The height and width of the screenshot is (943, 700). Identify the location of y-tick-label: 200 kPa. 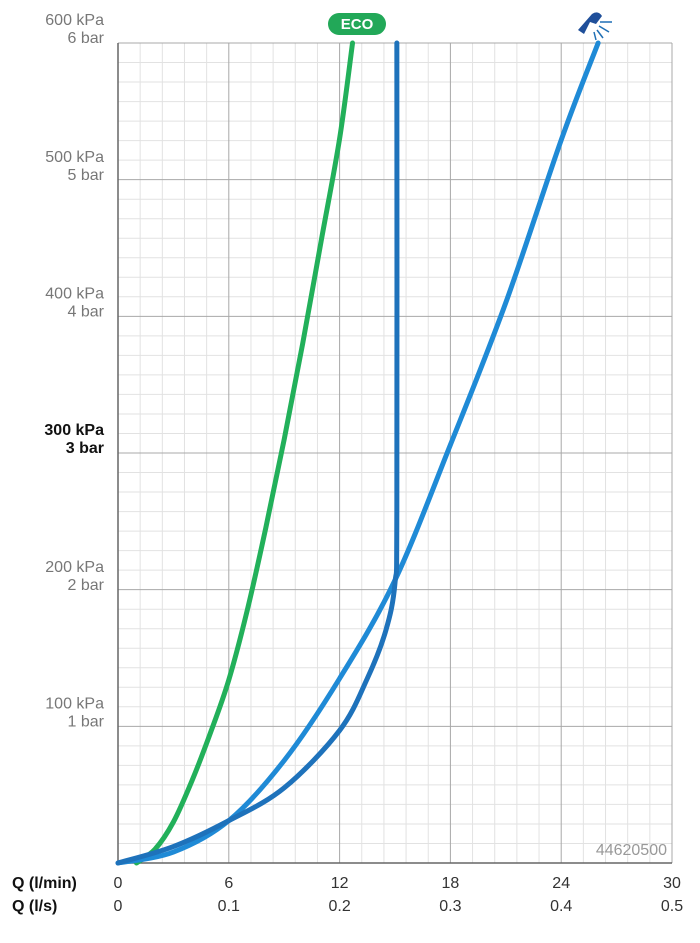
(74, 567).